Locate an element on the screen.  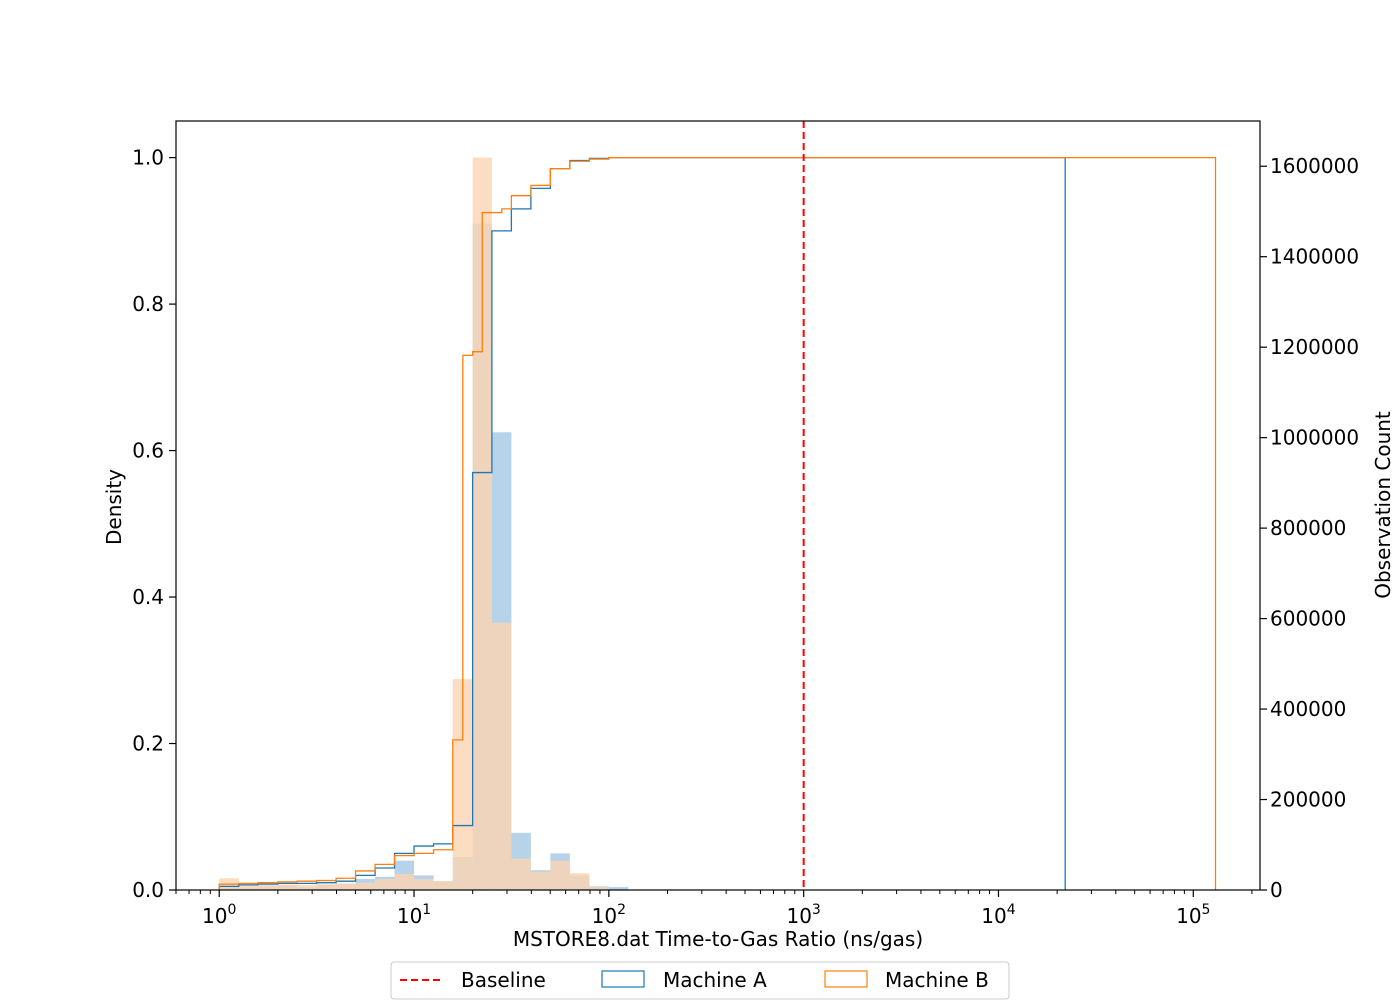
left-y-tick-label: 0.4 is located at coordinates (148, 597).